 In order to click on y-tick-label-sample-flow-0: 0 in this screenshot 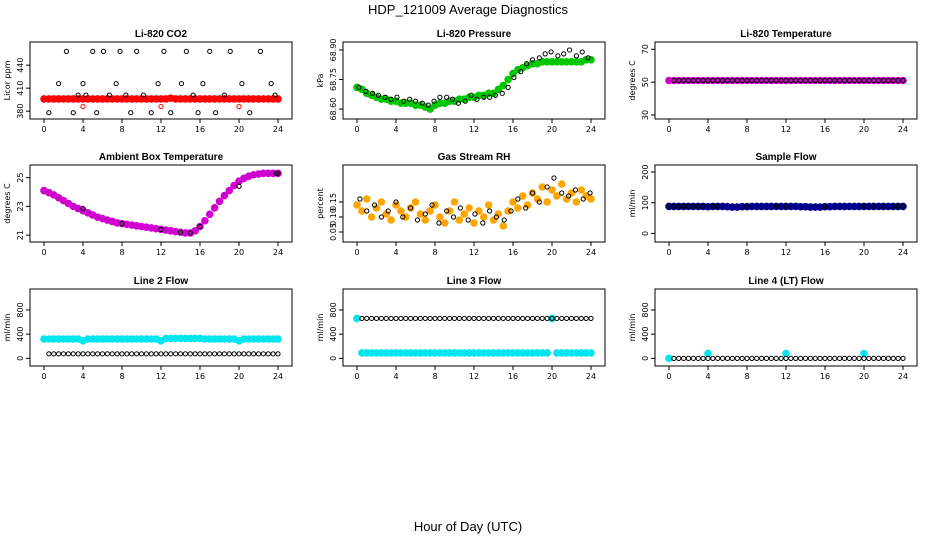, I will do `click(645, 233)`.